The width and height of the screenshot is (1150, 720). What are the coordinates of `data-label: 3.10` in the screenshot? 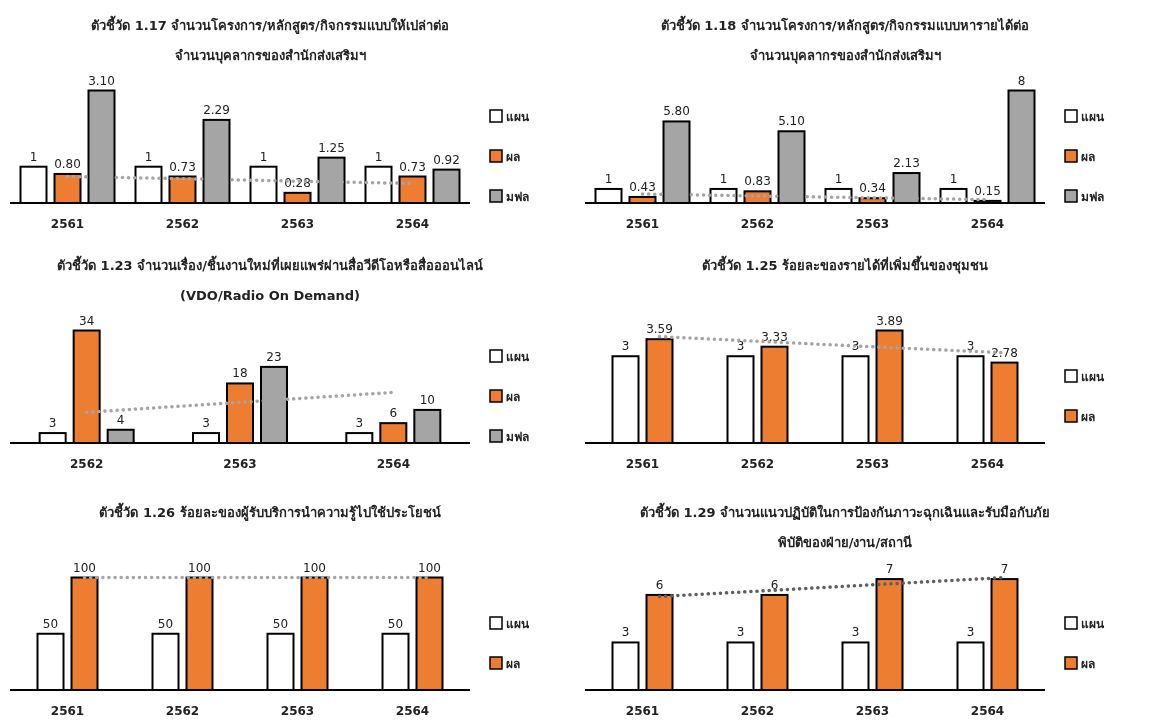 It's located at (101, 80).